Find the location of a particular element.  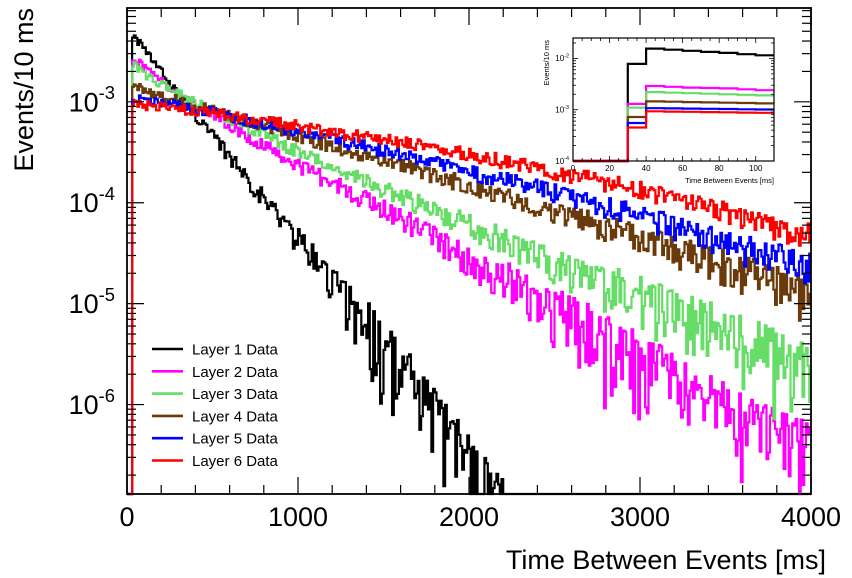

inset-y-axis-label: Events/10 ms is located at coordinates (546, 63).